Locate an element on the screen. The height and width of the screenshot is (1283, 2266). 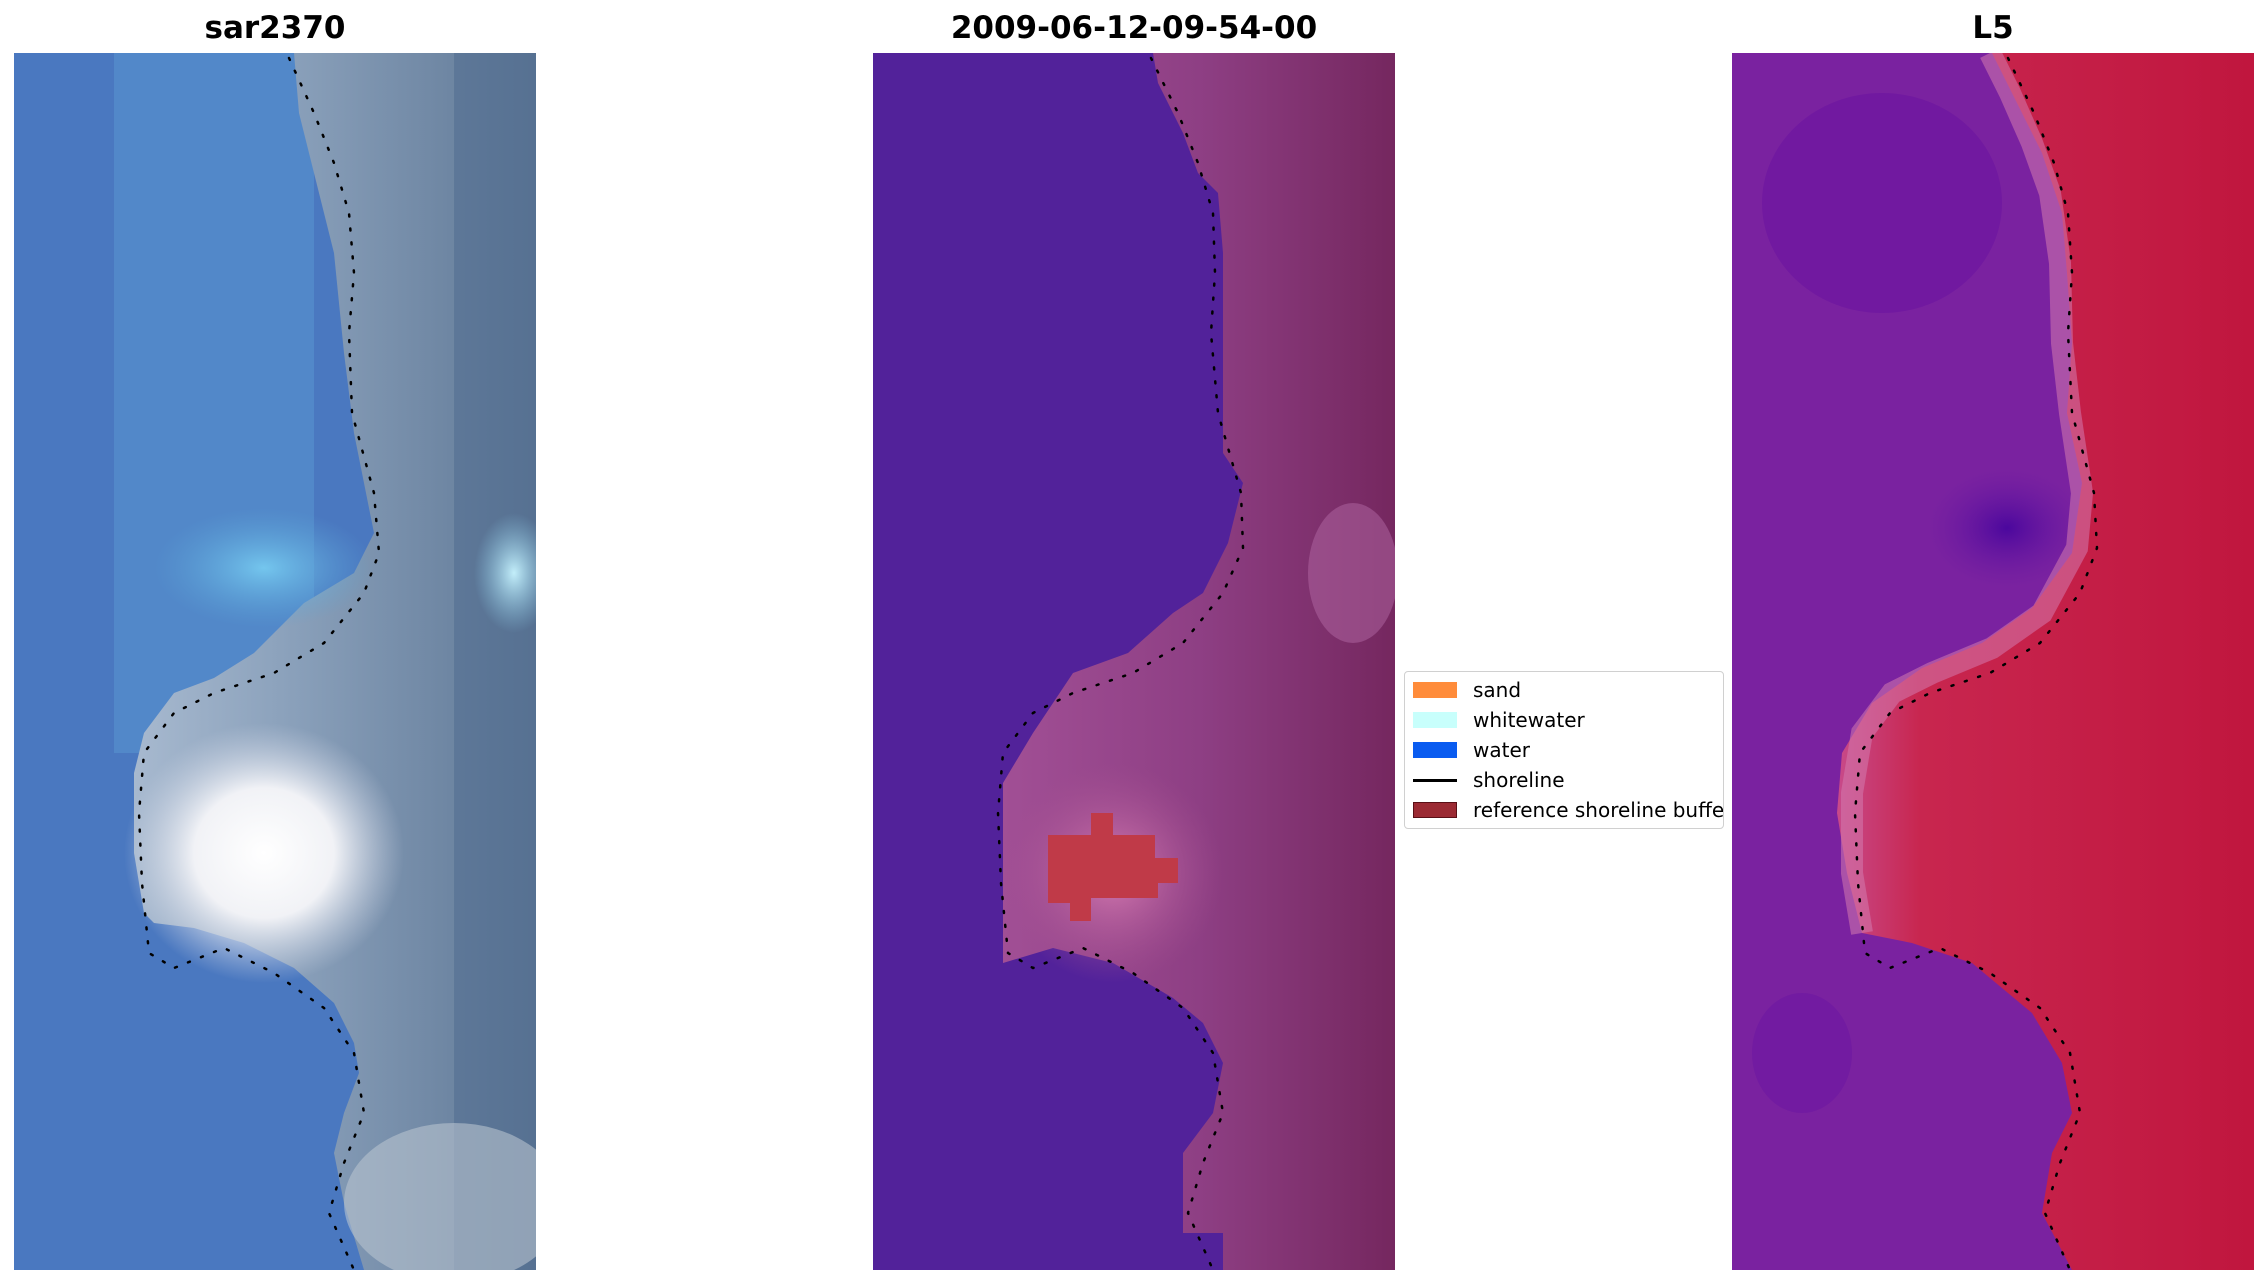
panel-title-rgb: sar2370 is located at coordinates (275, 28).